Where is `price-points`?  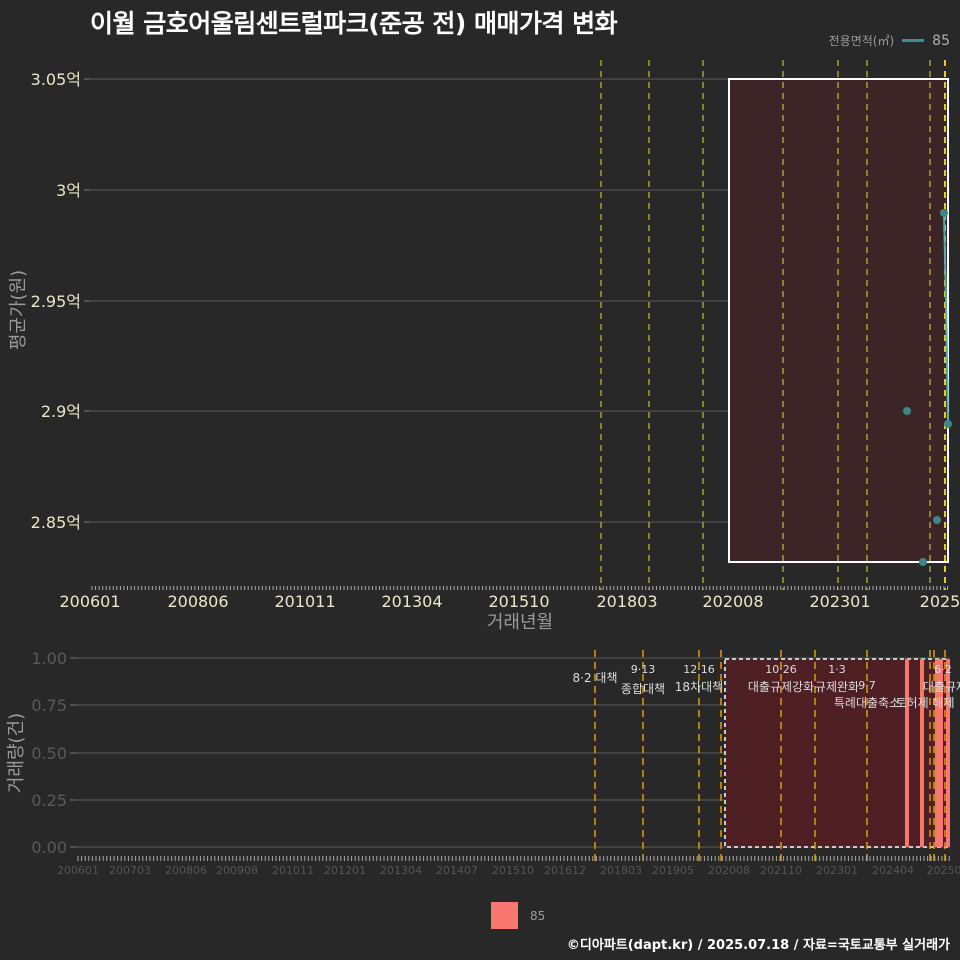 price-points is located at coordinates (927, 387).